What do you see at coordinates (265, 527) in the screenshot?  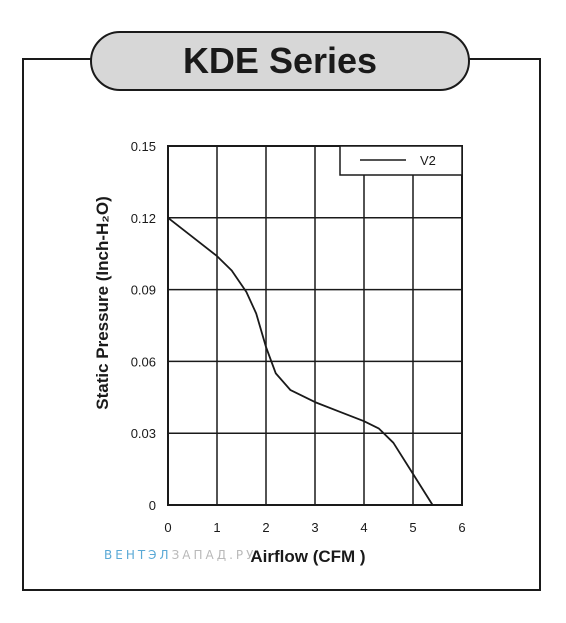 I see `x-tick-label: 2` at bounding box center [265, 527].